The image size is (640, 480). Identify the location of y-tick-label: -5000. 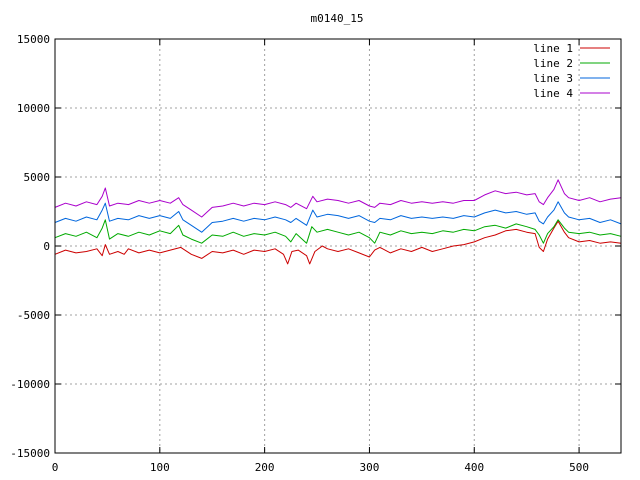
(33, 315).